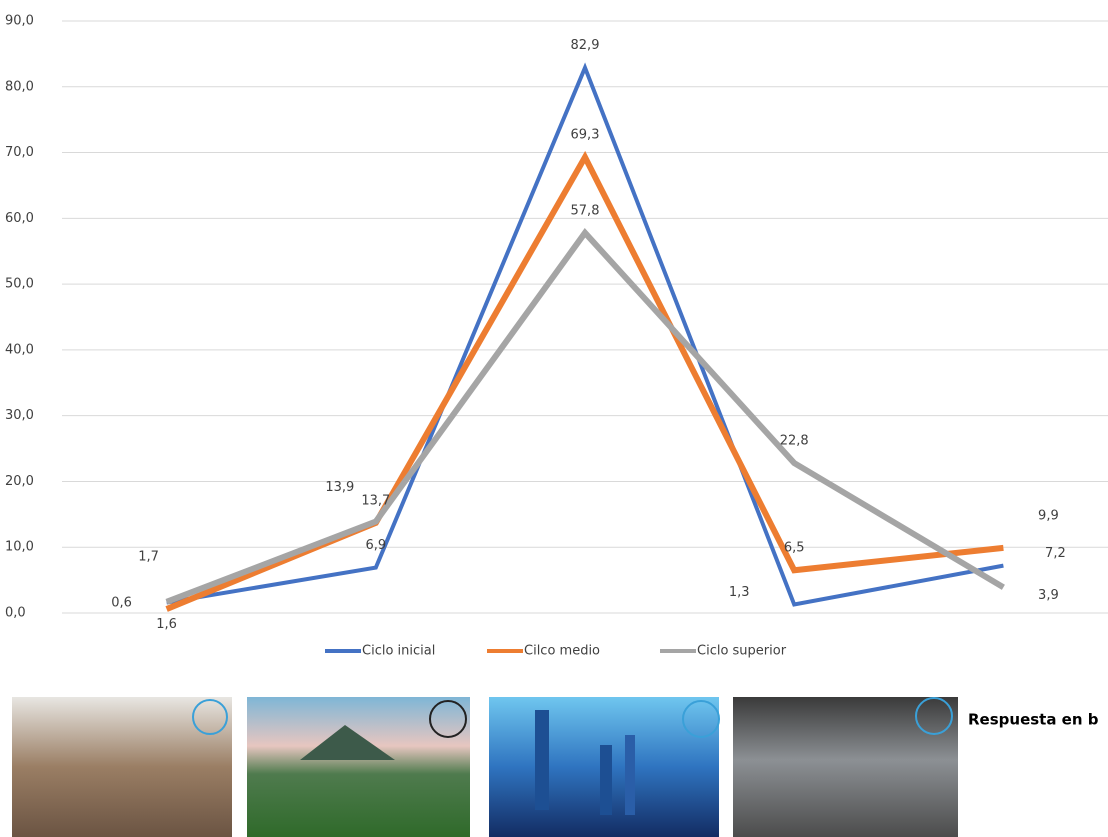 The height and width of the screenshot is (837, 1108). What do you see at coordinates (375, 500) in the screenshot?
I see `data-label: 13,7` at bounding box center [375, 500].